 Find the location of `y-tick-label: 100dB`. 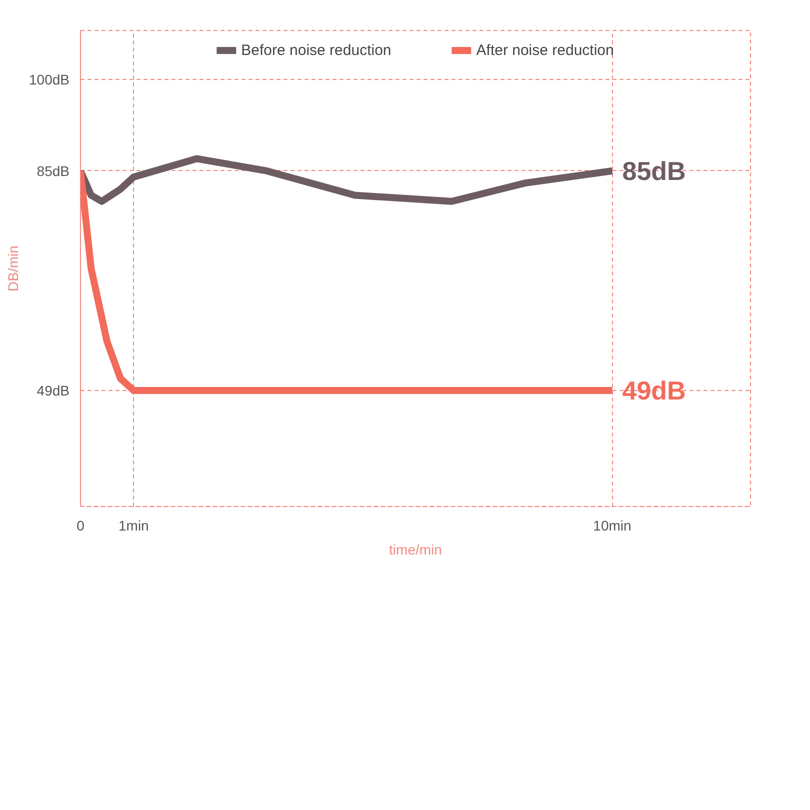

y-tick-label: 100dB is located at coordinates (49, 79).